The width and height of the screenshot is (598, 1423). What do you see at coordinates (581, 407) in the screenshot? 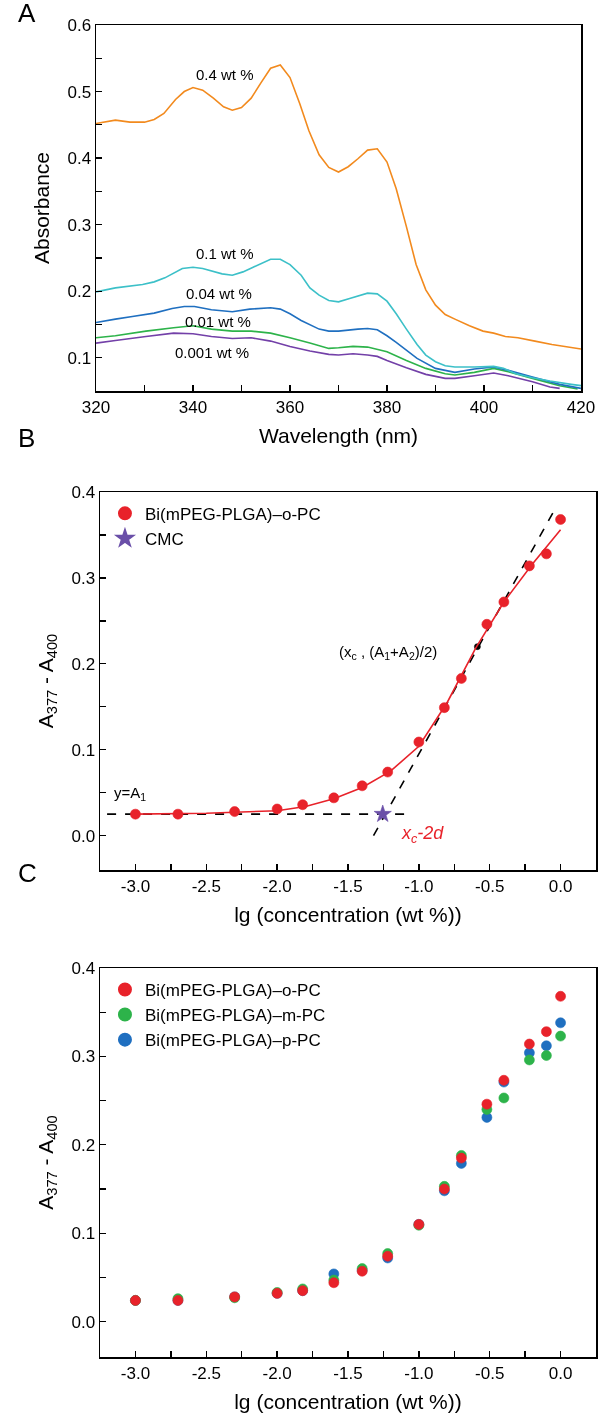
I see `x-tick-label: 420` at bounding box center [581, 407].